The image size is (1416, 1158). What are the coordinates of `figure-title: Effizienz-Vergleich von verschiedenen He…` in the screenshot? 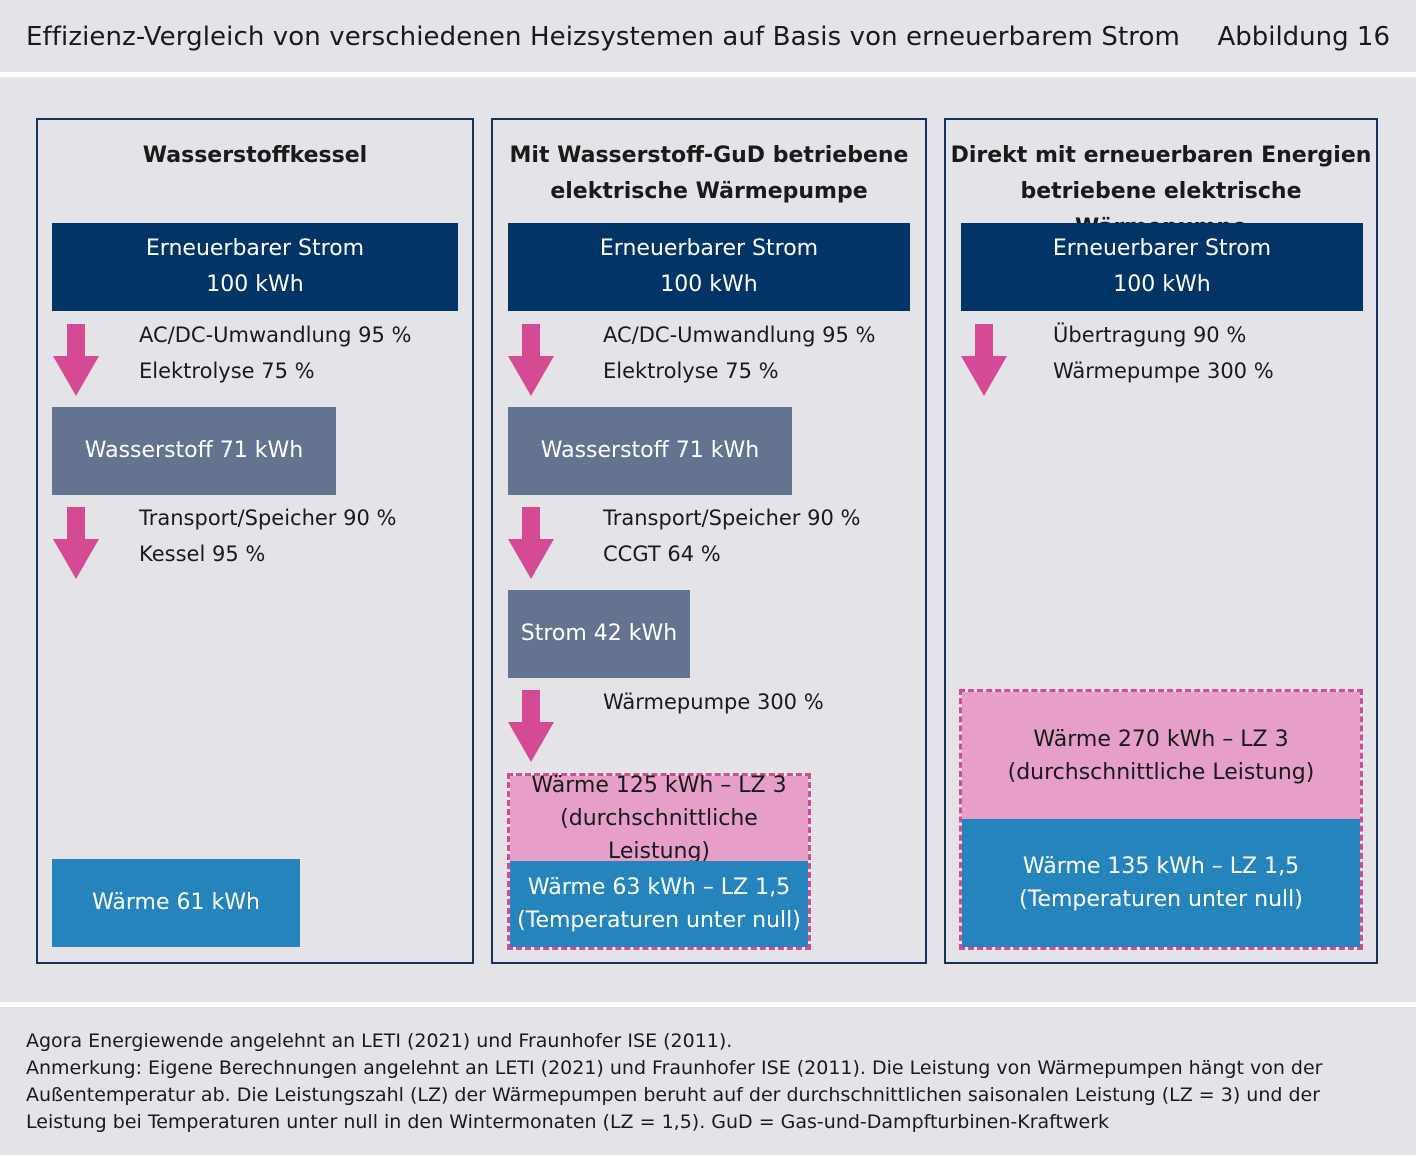 It's located at (603, 37).